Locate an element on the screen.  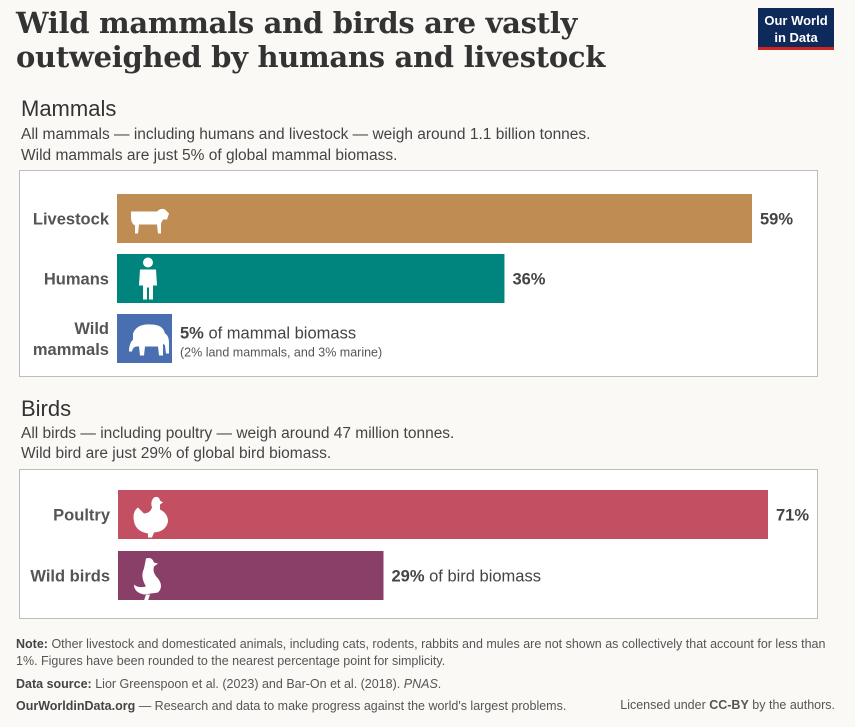
license-pre: Licensed under is located at coordinates (663, 705).